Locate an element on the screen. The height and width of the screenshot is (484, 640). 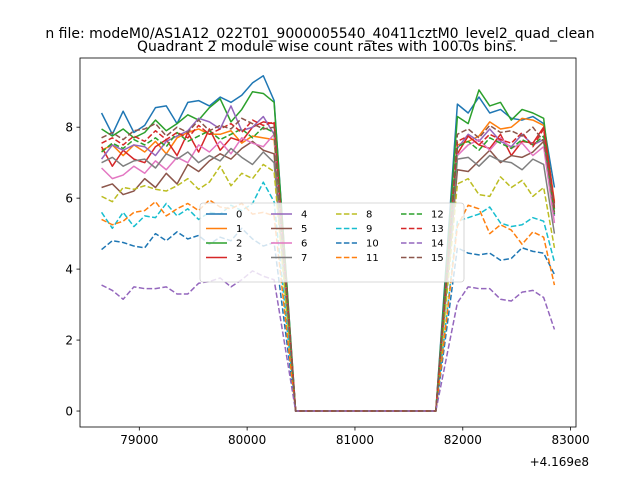
y-tick-label: 0 is located at coordinates (69, 412).